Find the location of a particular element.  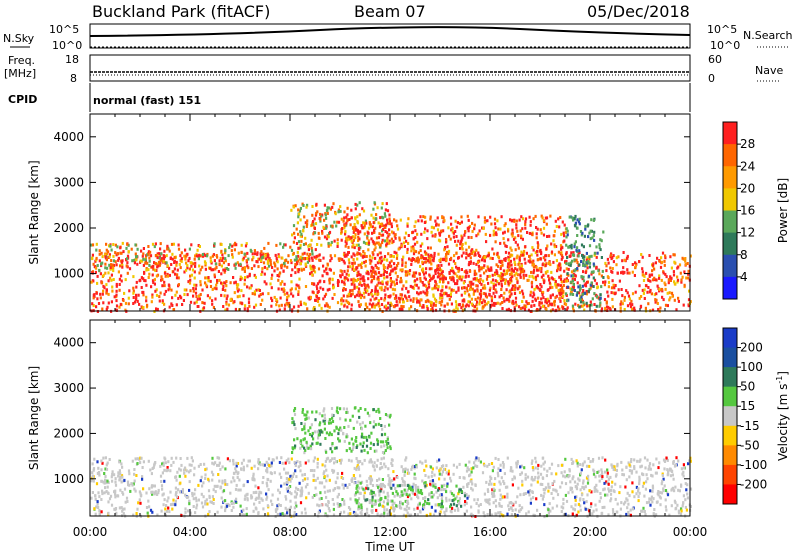

beam-label: Beam 07 is located at coordinates (390, 11).